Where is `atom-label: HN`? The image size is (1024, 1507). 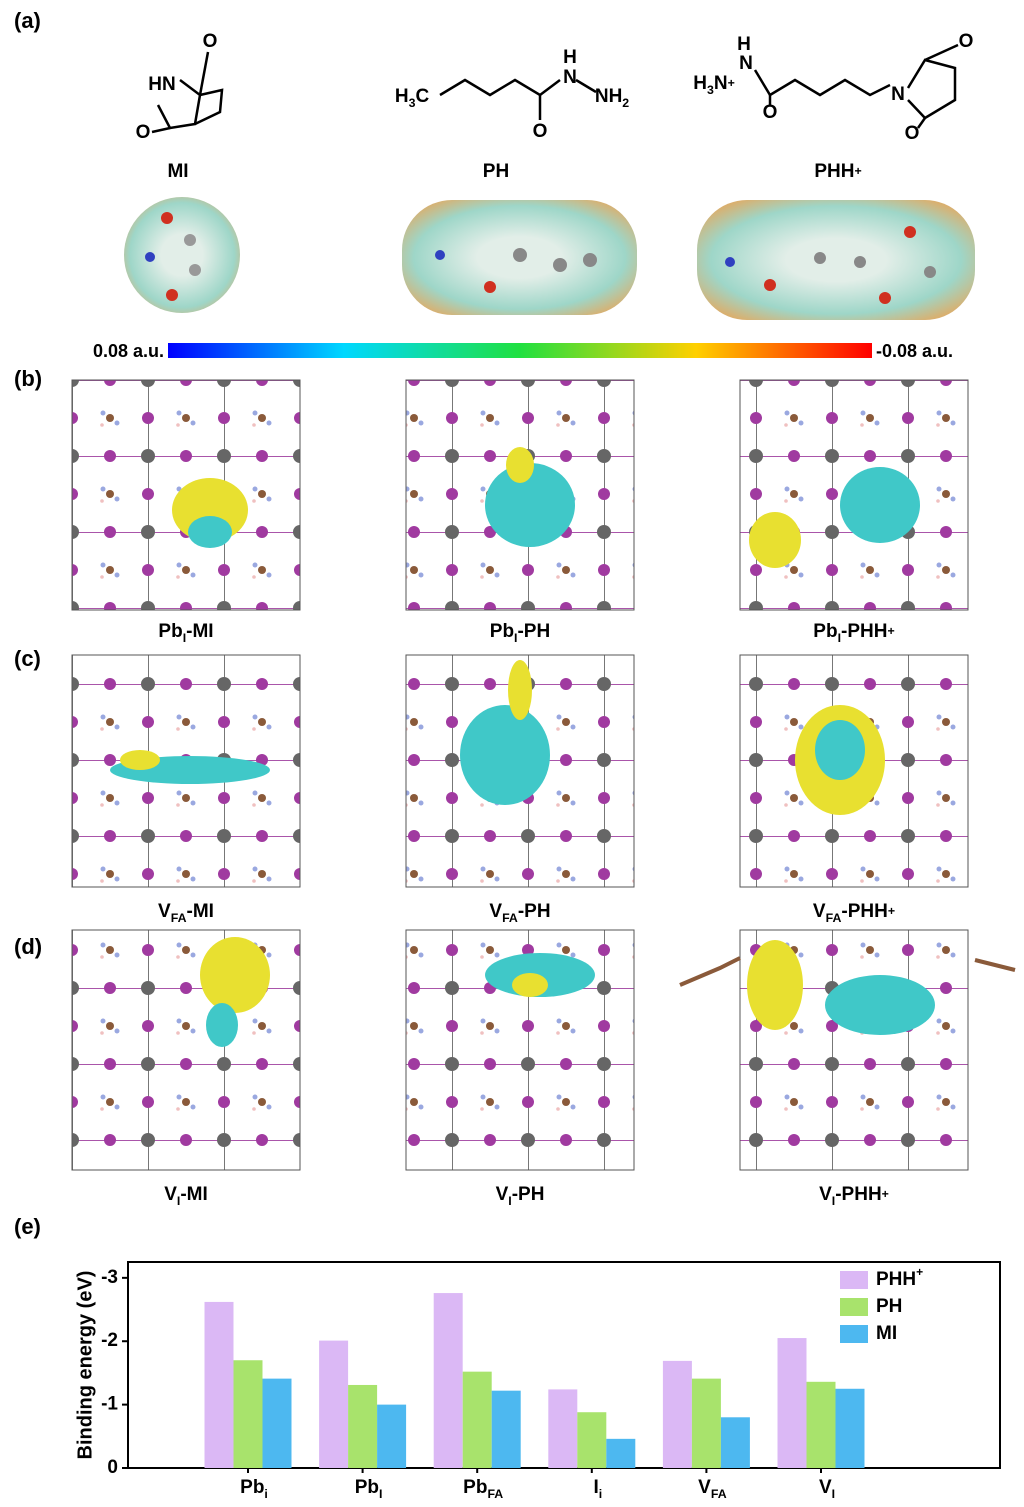 atom-label: HN is located at coordinates (161, 84).